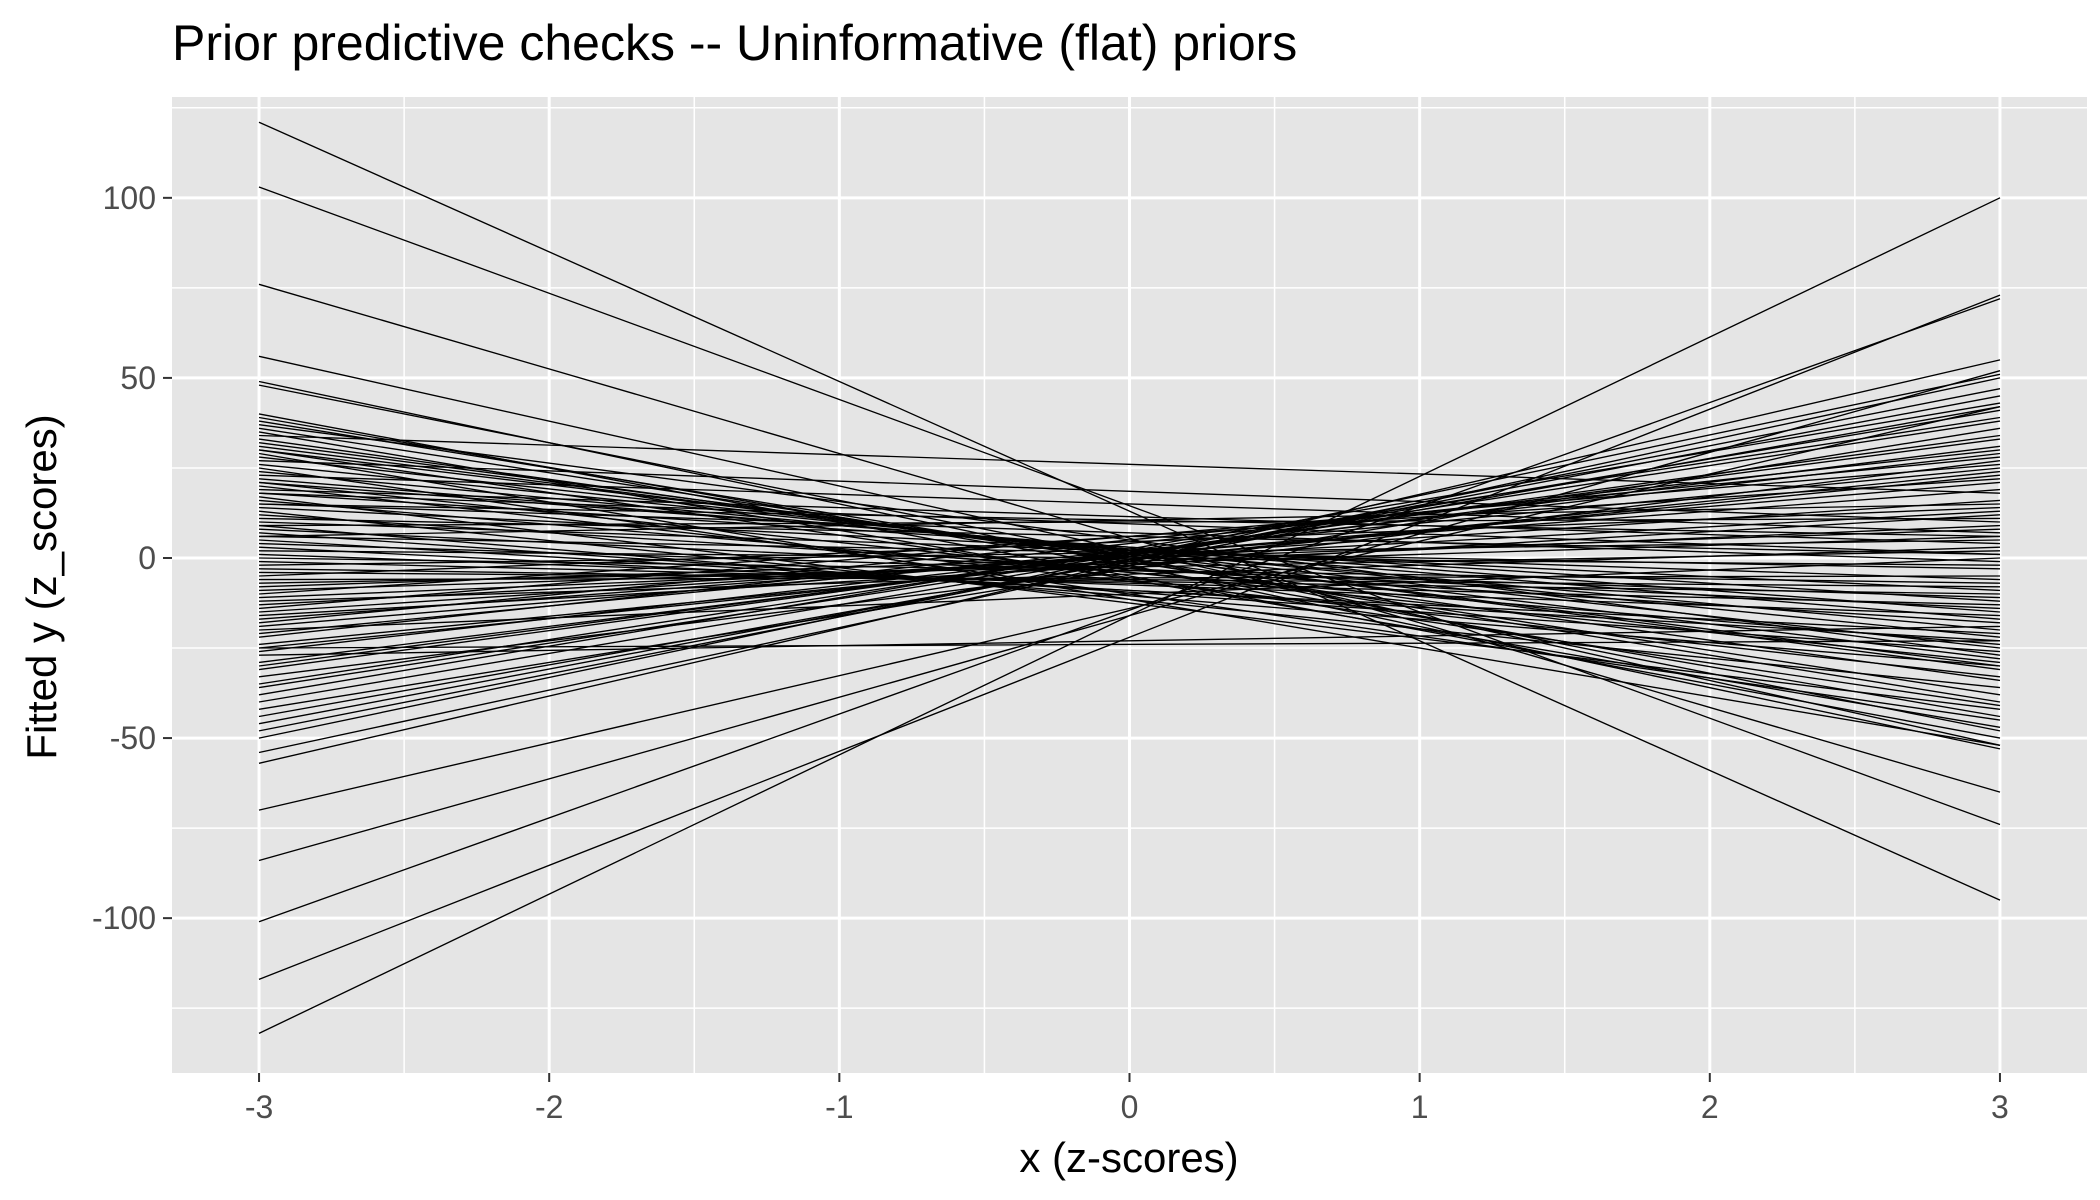 This screenshot has height=1200, width=2100. Describe the element at coordinates (1420, 1107) in the screenshot. I see `x-tick-label: 1` at that location.